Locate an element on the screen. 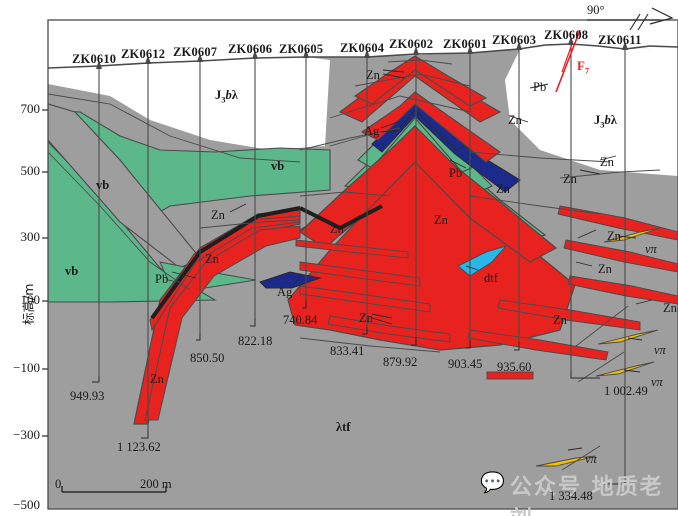 Image resolution: width=678 pixels, height=516 pixels. wechat-icon: 💬 is located at coordinates (492, 483).